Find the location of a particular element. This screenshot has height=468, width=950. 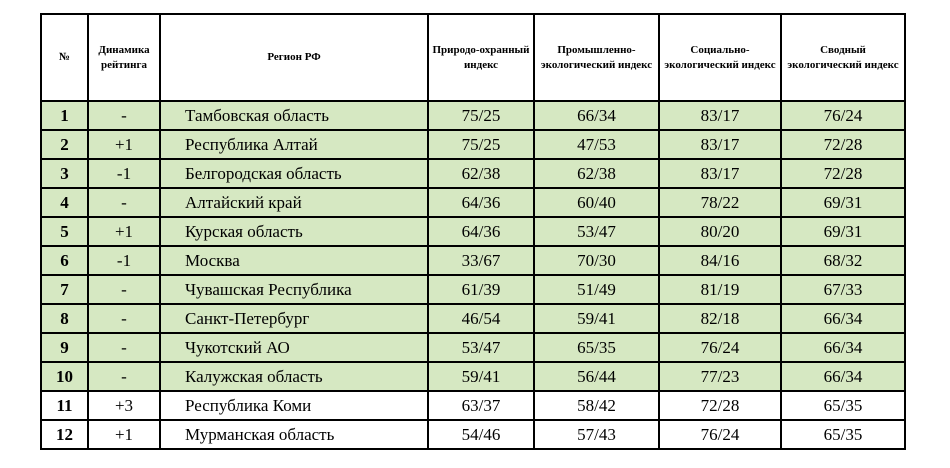

cell-nature-index: 54/46 is located at coordinates (481, 434).